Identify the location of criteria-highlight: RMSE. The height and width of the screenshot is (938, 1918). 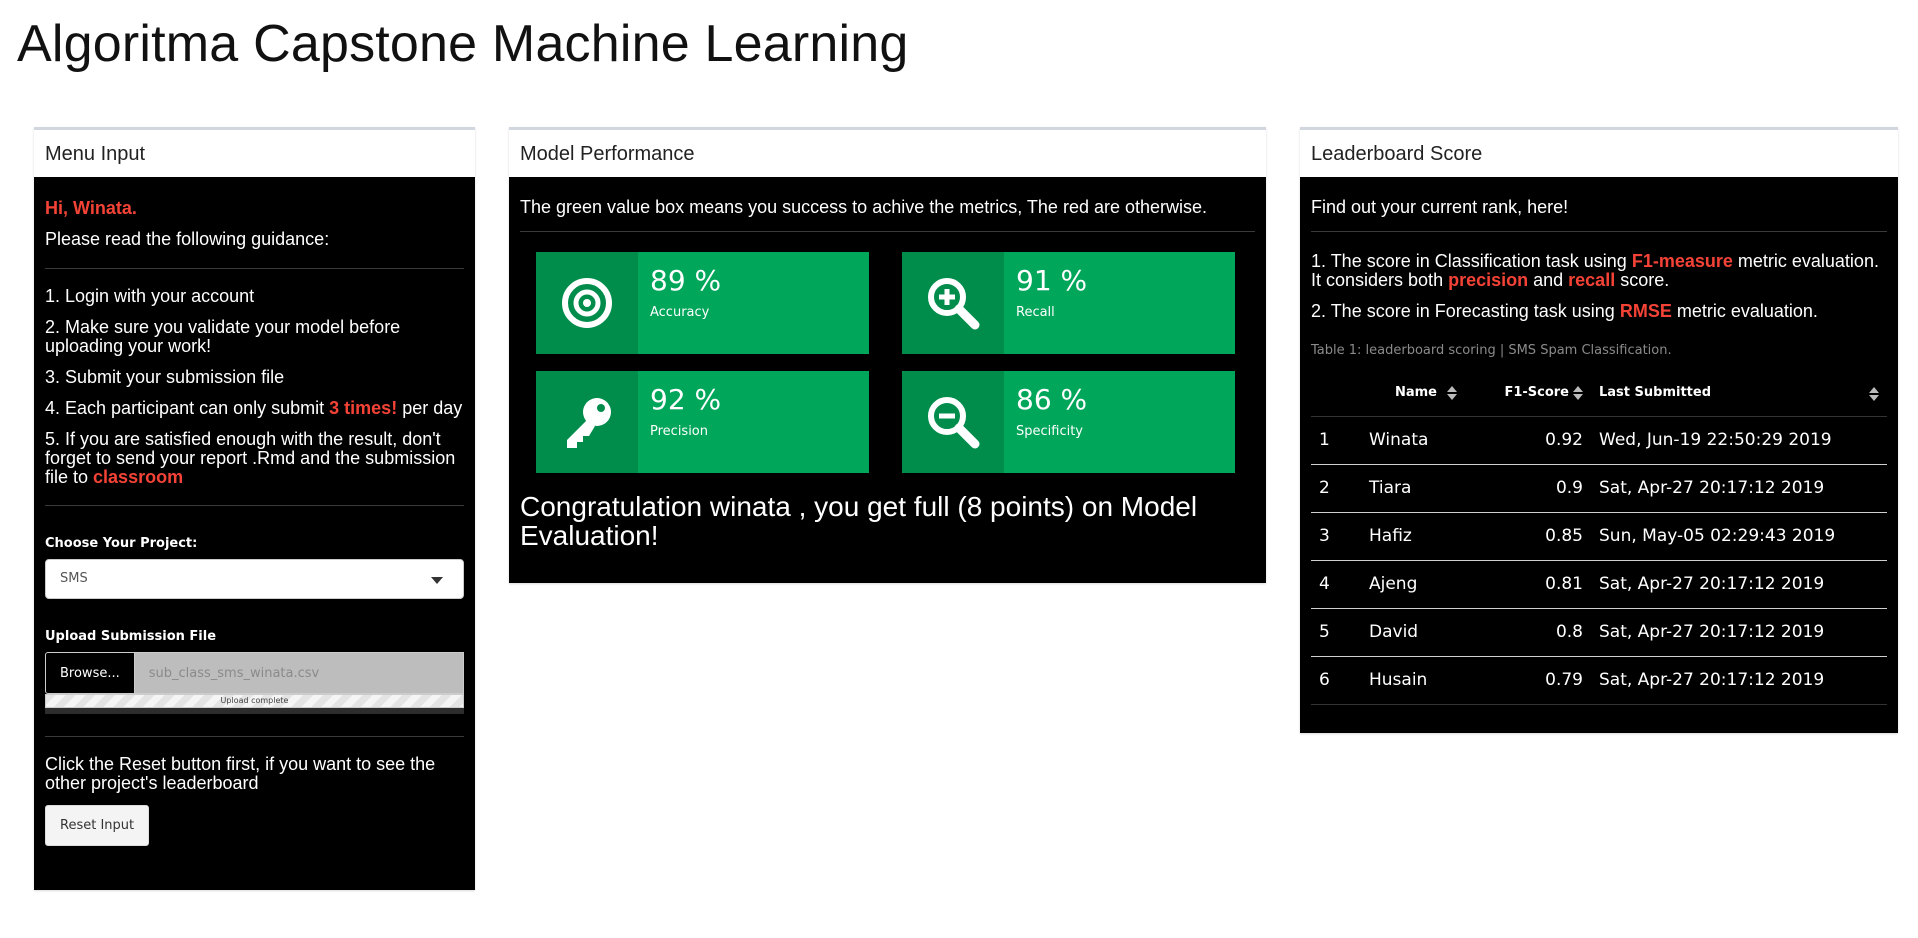
(1645, 311).